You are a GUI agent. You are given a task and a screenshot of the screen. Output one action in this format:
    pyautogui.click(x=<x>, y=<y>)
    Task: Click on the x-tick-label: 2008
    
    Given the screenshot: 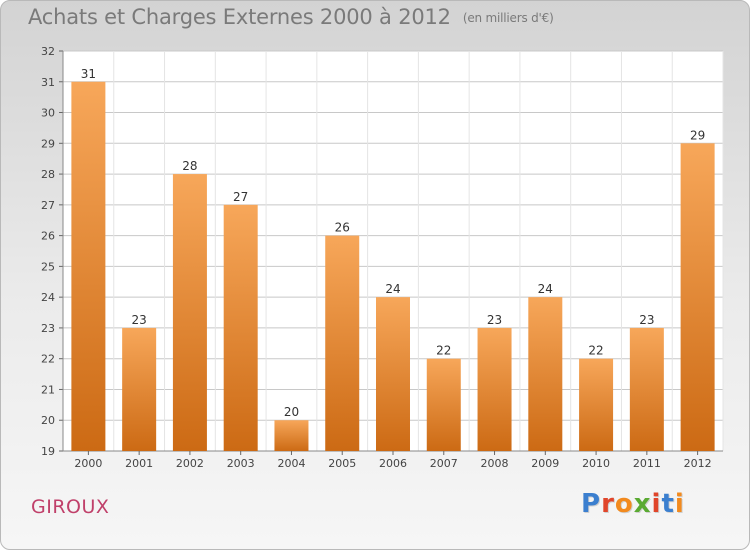 What is the action you would take?
    pyautogui.click(x=495, y=463)
    